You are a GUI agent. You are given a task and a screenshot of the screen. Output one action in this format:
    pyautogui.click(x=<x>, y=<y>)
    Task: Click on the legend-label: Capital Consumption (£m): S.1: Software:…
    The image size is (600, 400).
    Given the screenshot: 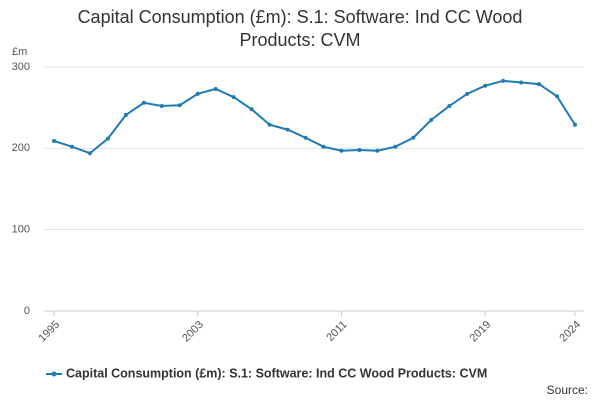 What is the action you would take?
    pyautogui.click(x=276, y=373)
    